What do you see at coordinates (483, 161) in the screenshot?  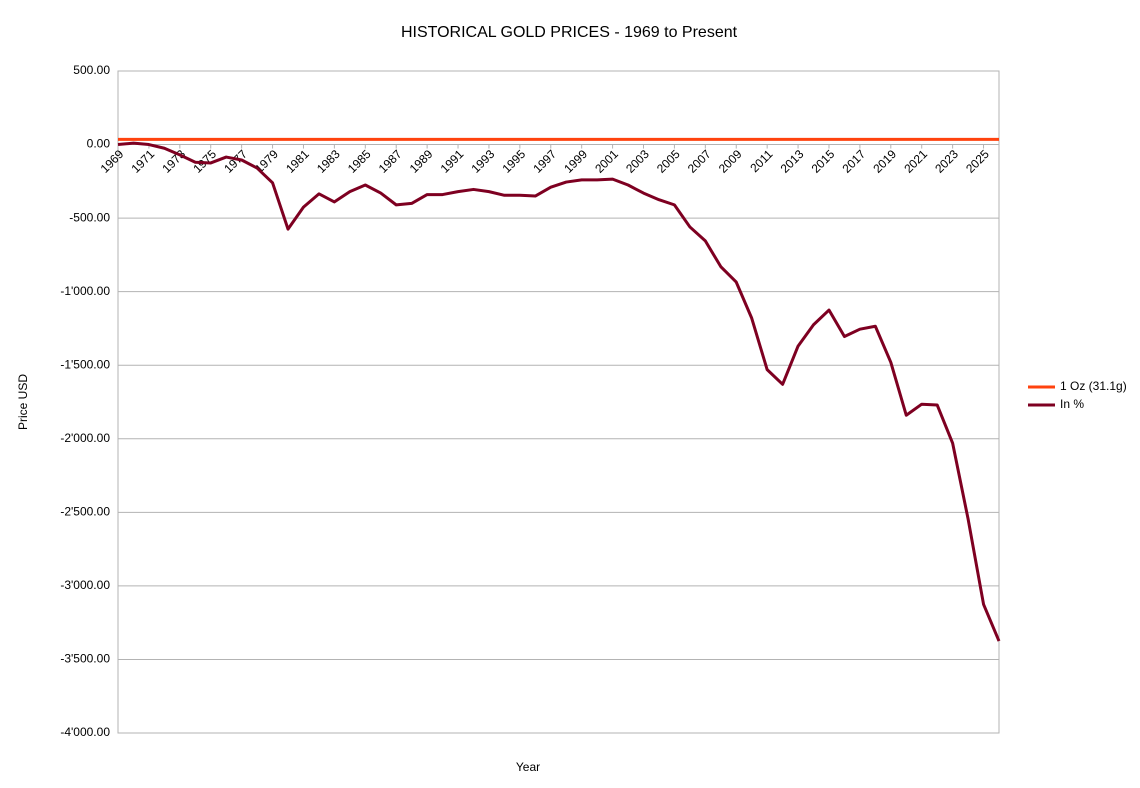 I see `x-tick-label: 1993` at bounding box center [483, 161].